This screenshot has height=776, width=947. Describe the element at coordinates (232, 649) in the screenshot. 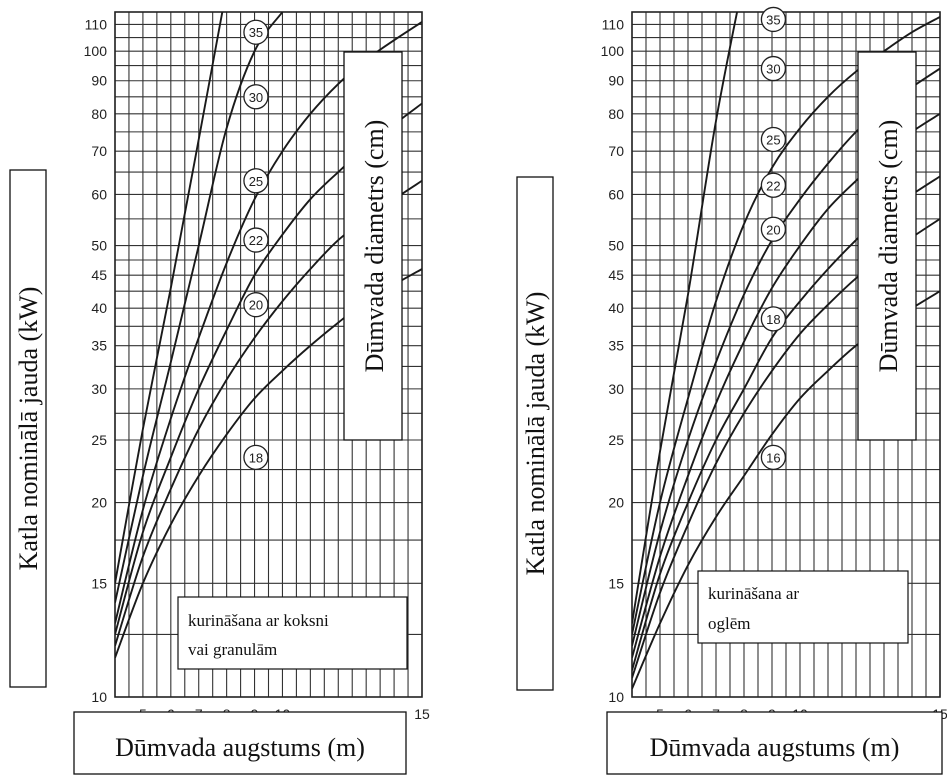

I see `note-text-line: vai granulām` at that location.